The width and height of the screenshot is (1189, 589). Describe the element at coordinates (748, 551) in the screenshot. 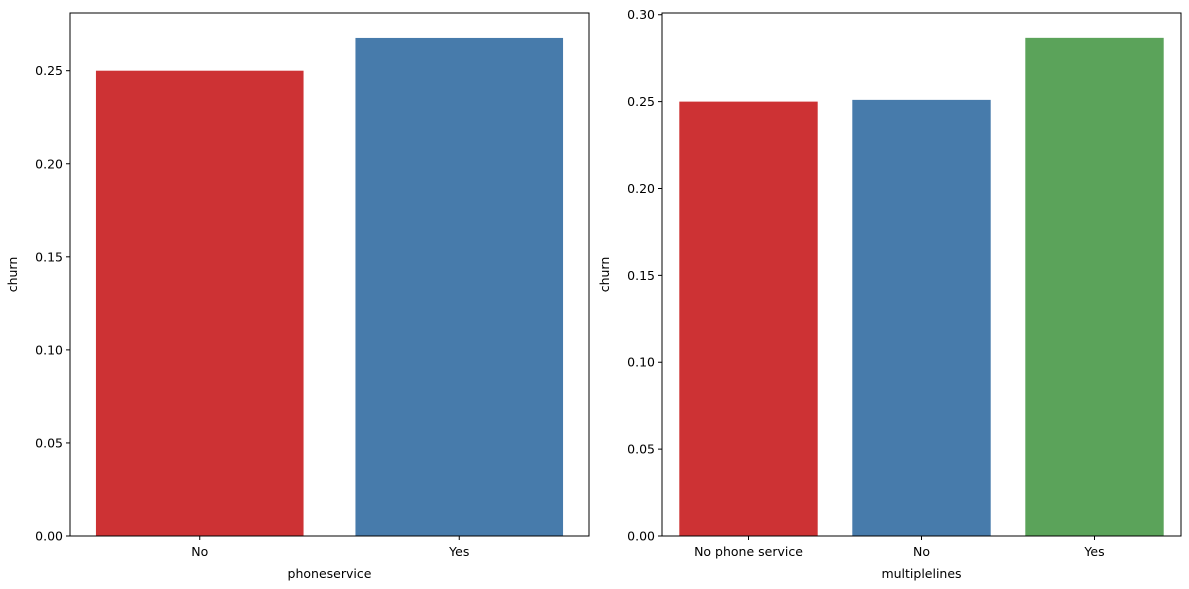

I see `x-tick-label: No phone service` at that location.